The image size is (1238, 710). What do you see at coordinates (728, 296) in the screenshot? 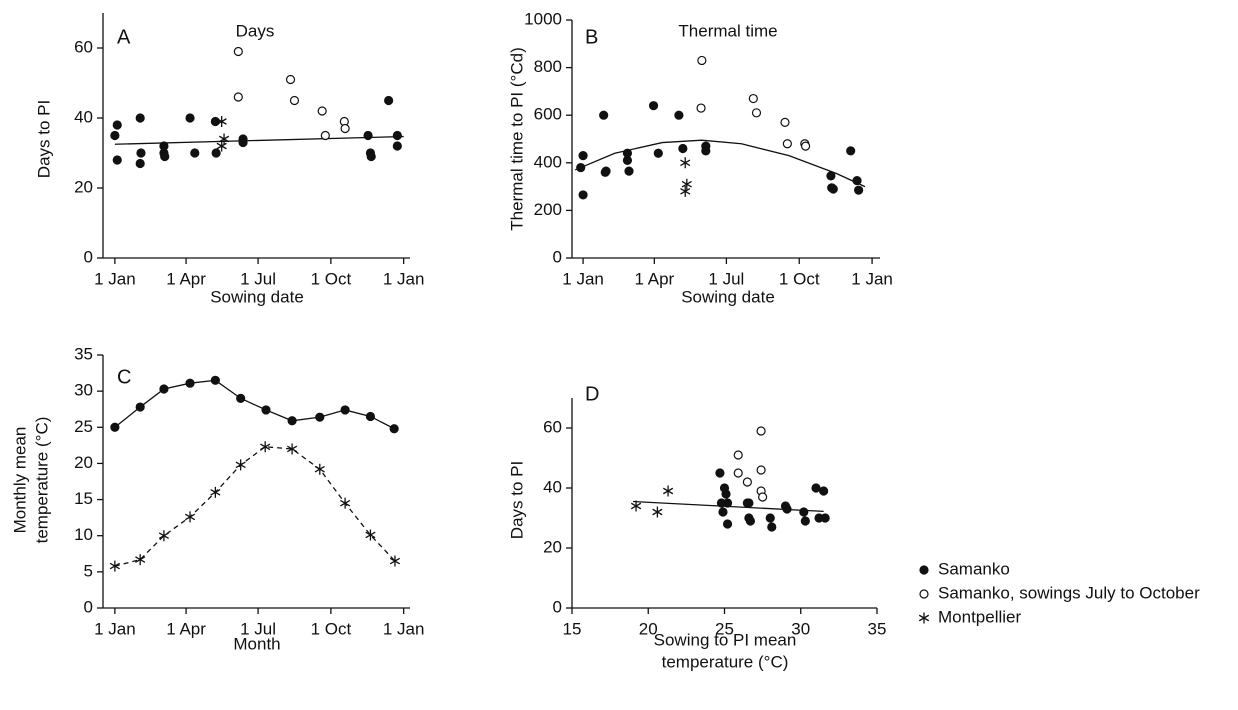
I see `x-axis-label: Sowing date` at bounding box center [728, 296].